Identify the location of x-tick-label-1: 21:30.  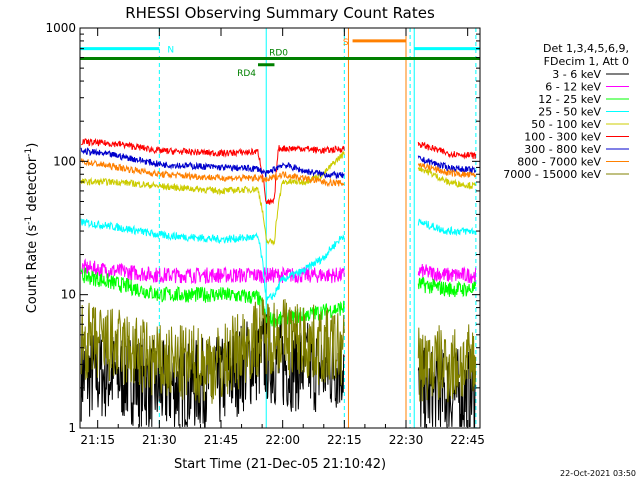
(159, 440).